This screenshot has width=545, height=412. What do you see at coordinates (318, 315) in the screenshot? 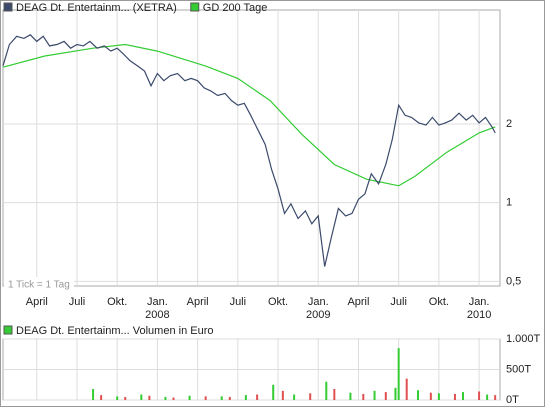
I see `x-year-label: 2009` at bounding box center [318, 315].